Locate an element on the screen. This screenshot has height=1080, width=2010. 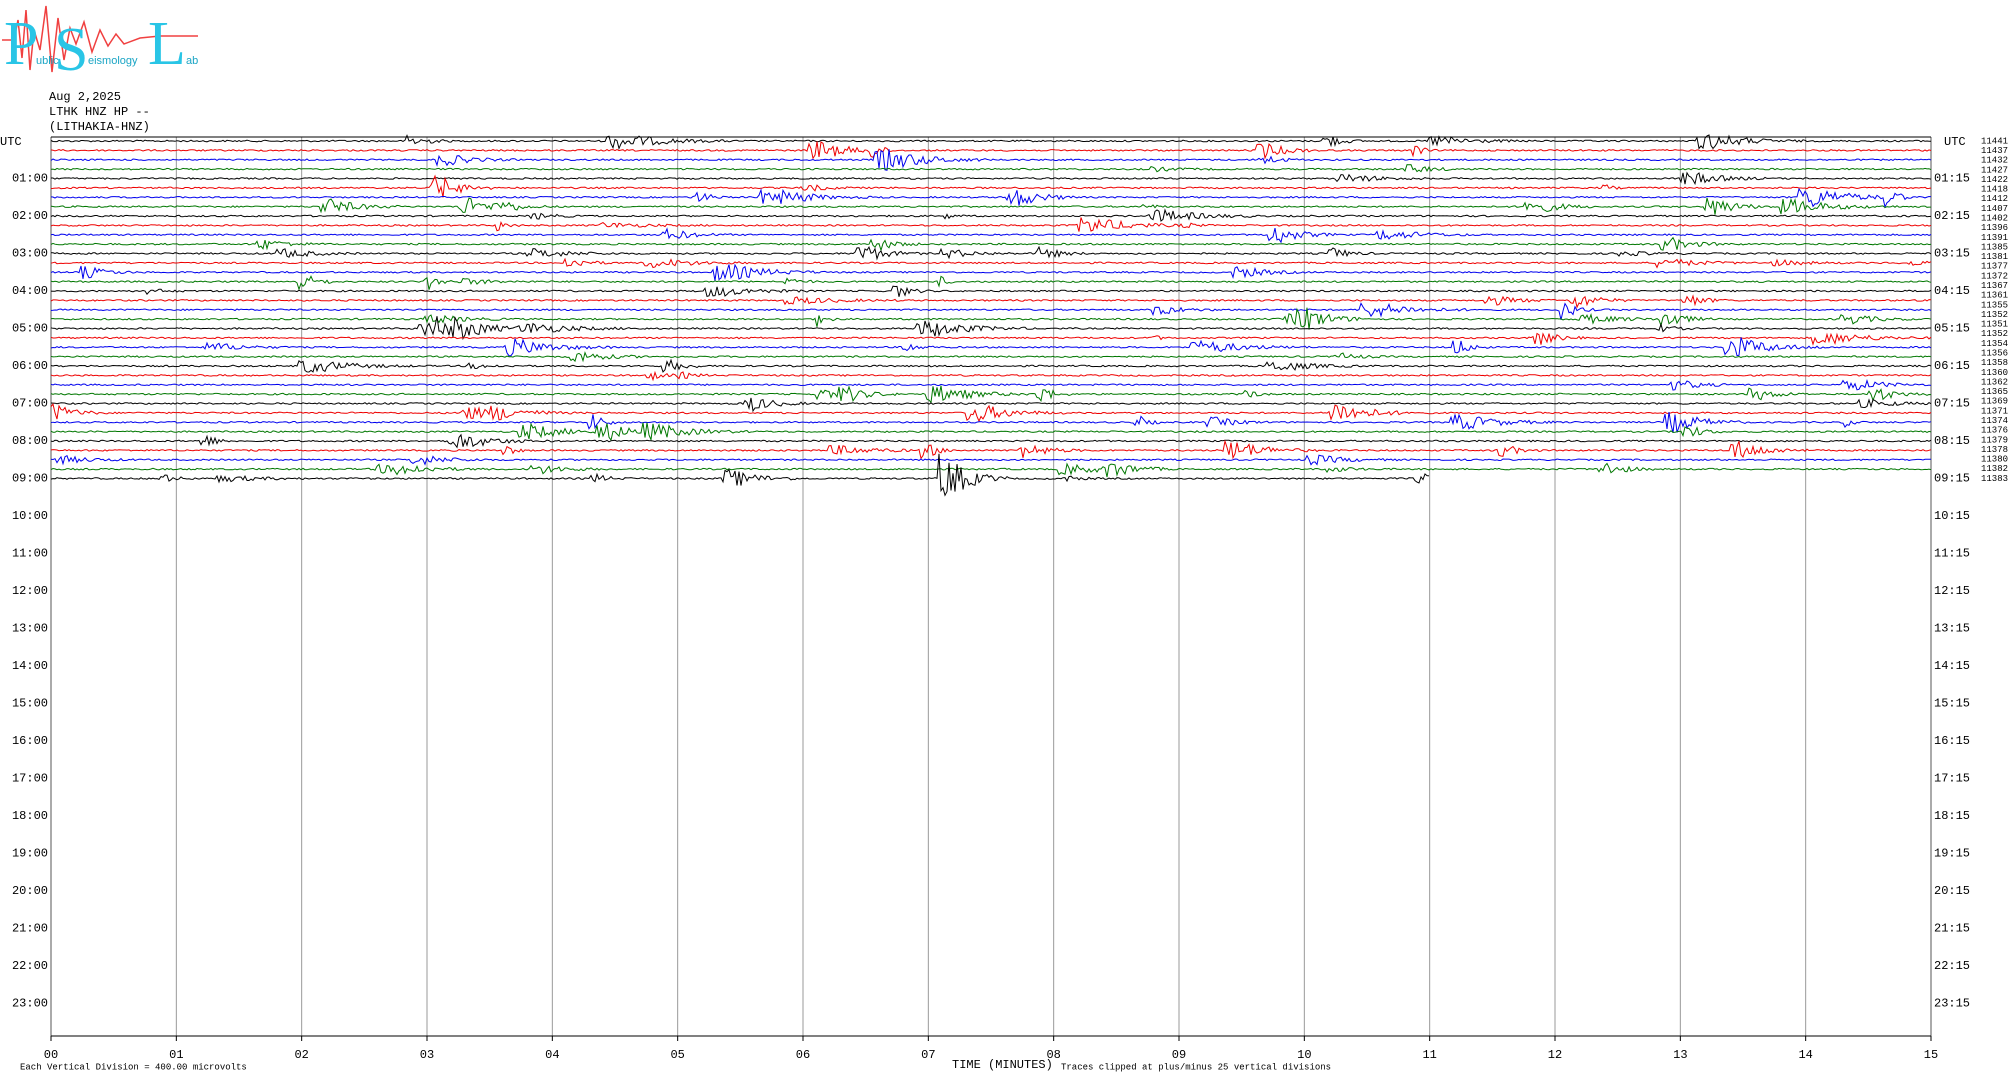
right-hour-label: 02:15 is located at coordinates (1952, 216).